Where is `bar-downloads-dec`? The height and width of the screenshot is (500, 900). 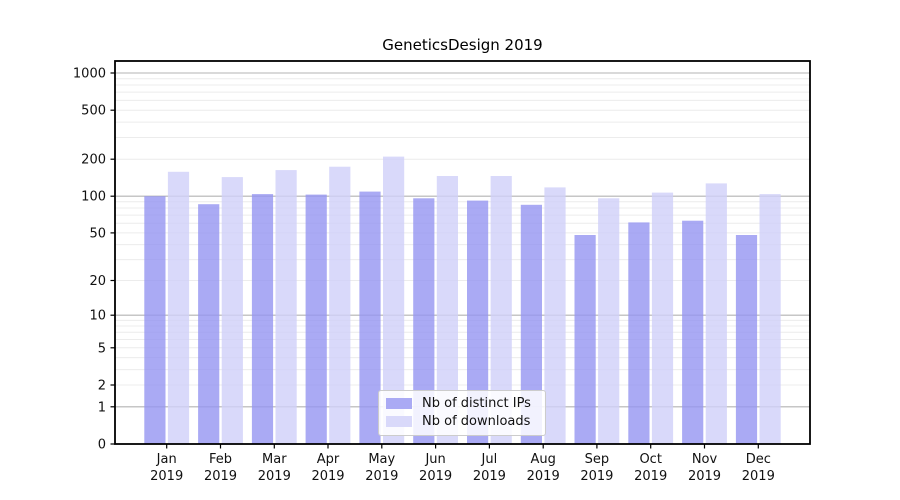
bar-downloads-dec is located at coordinates (770, 319).